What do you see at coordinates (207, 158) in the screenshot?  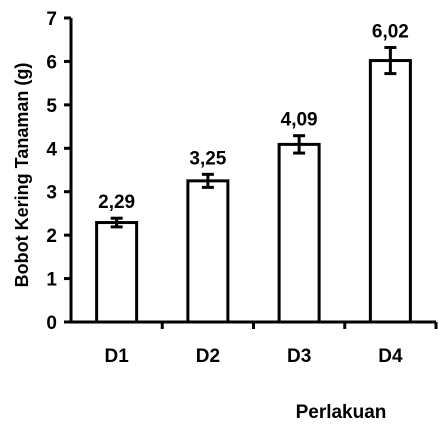 I see `data-label-d2: 3,25` at bounding box center [207, 158].